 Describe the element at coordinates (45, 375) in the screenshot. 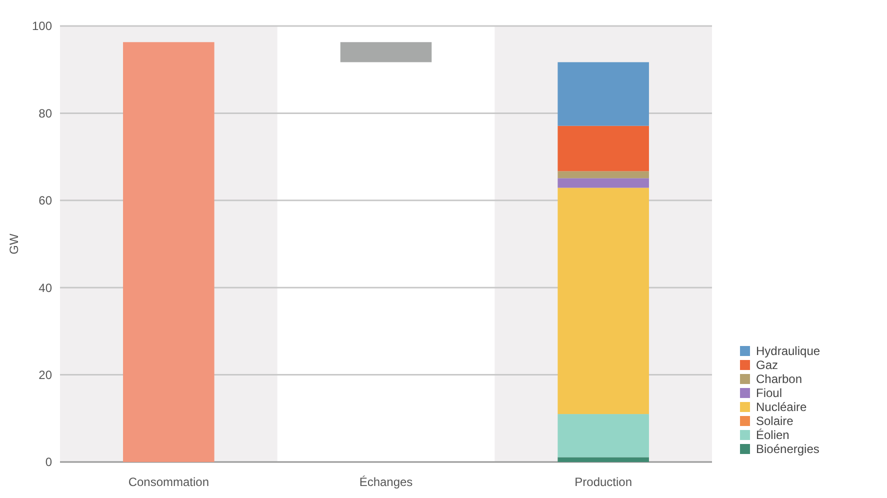

I see `y-tick-label: 20` at that location.